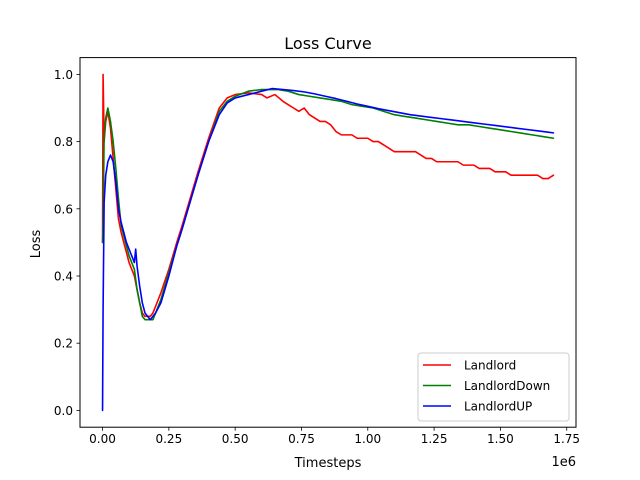 This screenshot has height=480, width=640. I want to click on legend-label: Landlord, so click(490, 366).